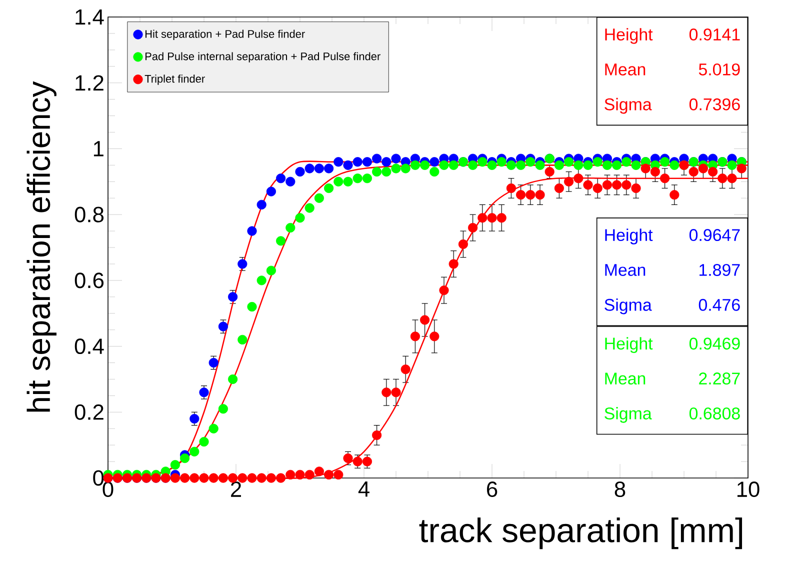 The image size is (786, 569). Describe the element at coordinates (714, 34) in the screenshot. I see `annotation: 0.9141` at that location.